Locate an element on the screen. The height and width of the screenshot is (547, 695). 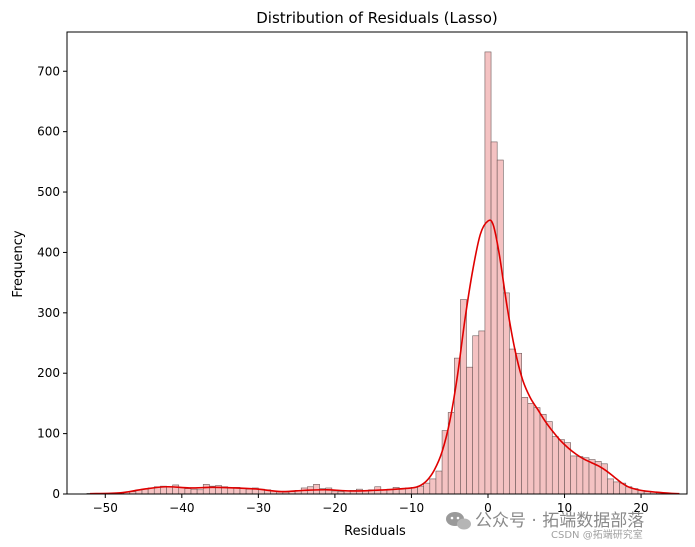
watermark: 公众号 · 拓端数据部落 CSDN @拓端研究室 is located at coordinates (545, 526).